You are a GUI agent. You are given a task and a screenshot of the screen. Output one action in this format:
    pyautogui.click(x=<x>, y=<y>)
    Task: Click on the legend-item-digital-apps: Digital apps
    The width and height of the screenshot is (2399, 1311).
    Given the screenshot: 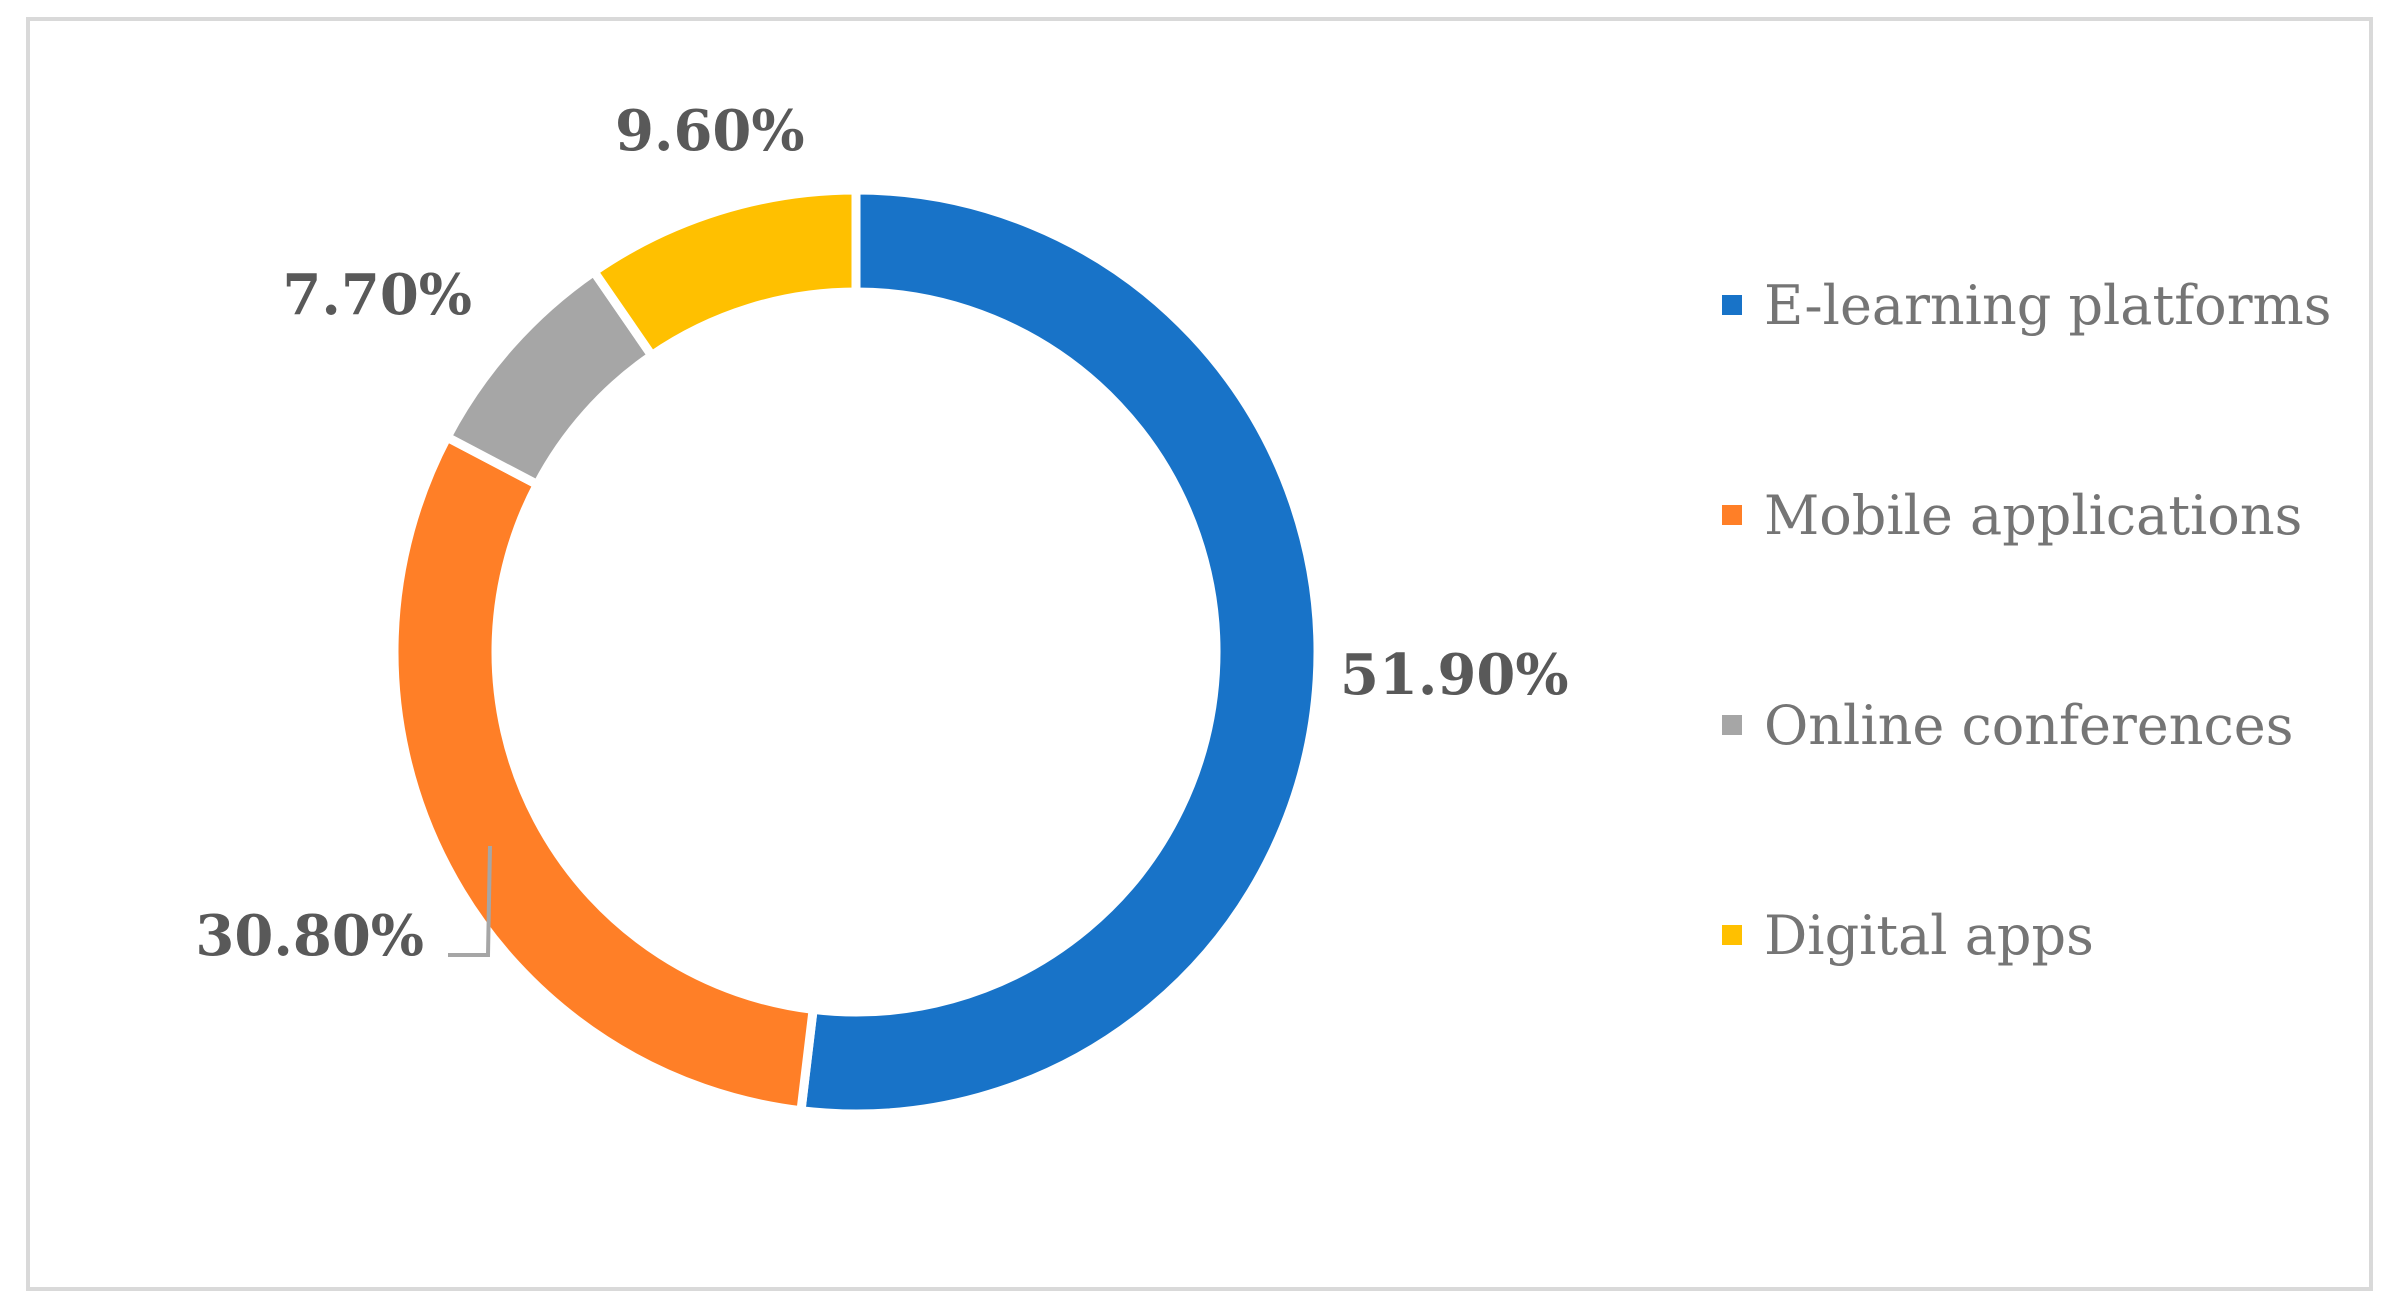 What is the action you would take?
    pyautogui.click(x=2026, y=935)
    